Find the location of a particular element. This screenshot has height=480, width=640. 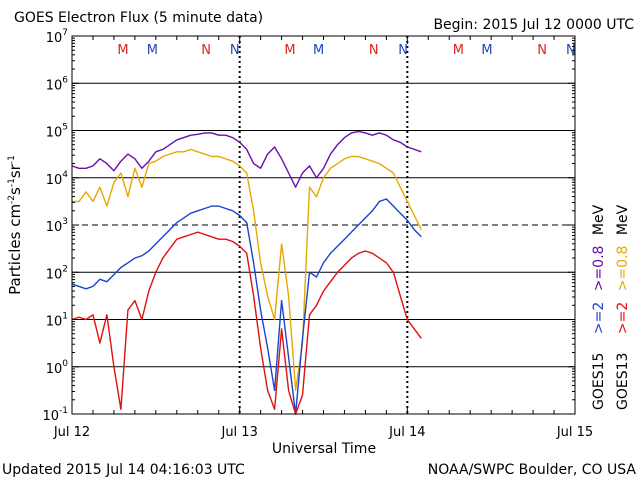

legend-goes13-2mev: >=2 is located at coordinates (623, 318).